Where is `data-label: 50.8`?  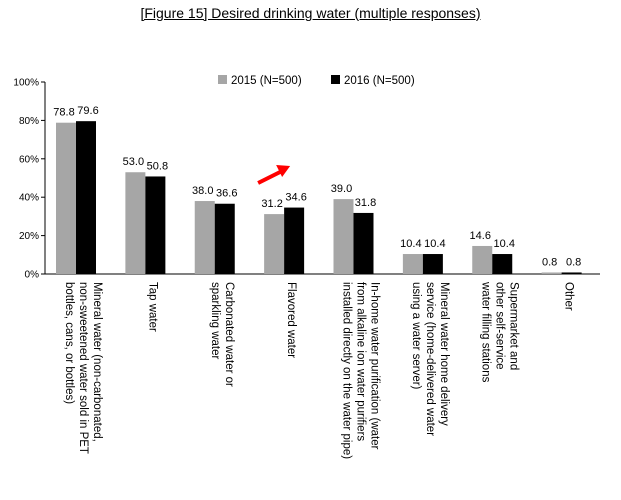
data-label: 50.8 is located at coordinates (157, 166).